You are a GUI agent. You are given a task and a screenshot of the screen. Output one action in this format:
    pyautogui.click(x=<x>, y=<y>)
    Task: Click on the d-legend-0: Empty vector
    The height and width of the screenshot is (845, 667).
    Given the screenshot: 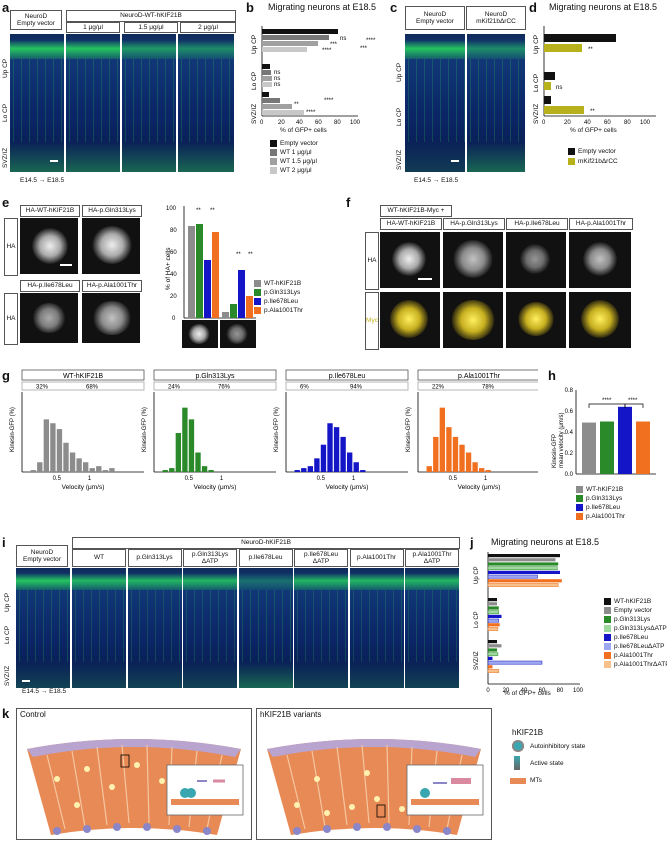 What is the action you would take?
    pyautogui.click(x=592, y=151)
    